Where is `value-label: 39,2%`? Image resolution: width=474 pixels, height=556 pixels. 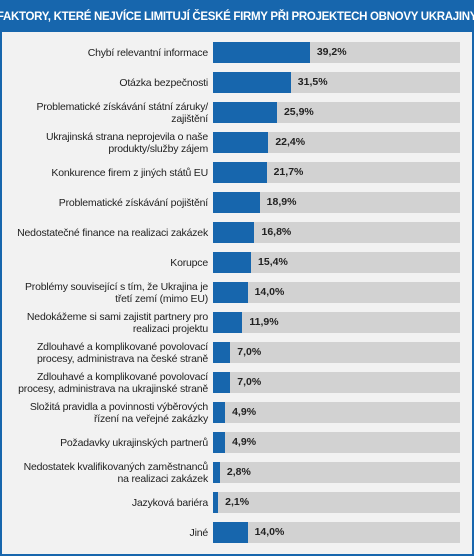
value-label: 39,2% is located at coordinates (331, 52).